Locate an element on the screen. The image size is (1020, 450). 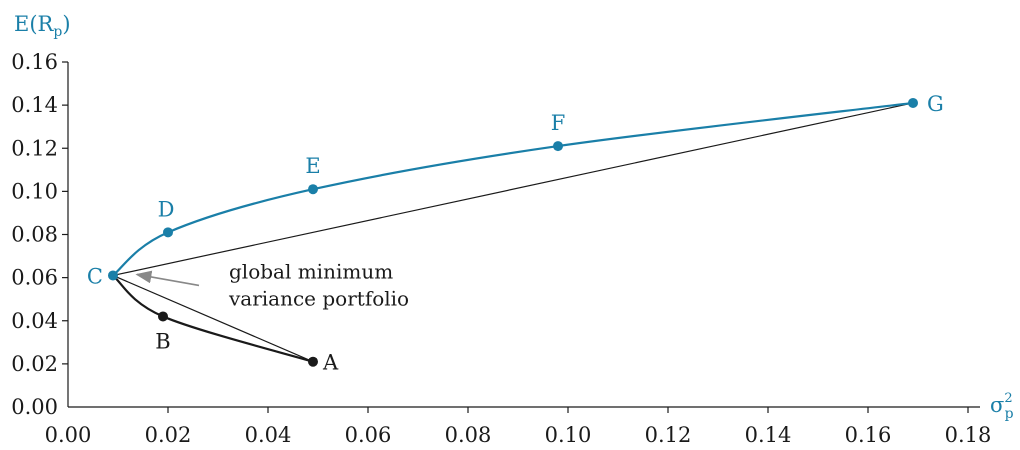
x-axis-title: σ2 p is located at coordinates (1002, 406).